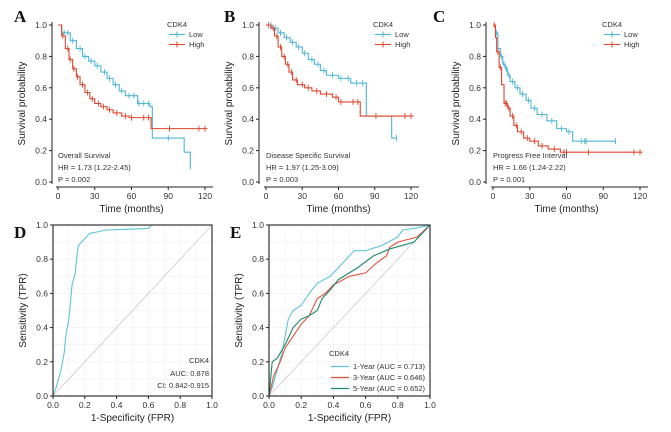 The height and width of the screenshot is (432, 671). I want to click on panel-label: D, so click(20, 232).